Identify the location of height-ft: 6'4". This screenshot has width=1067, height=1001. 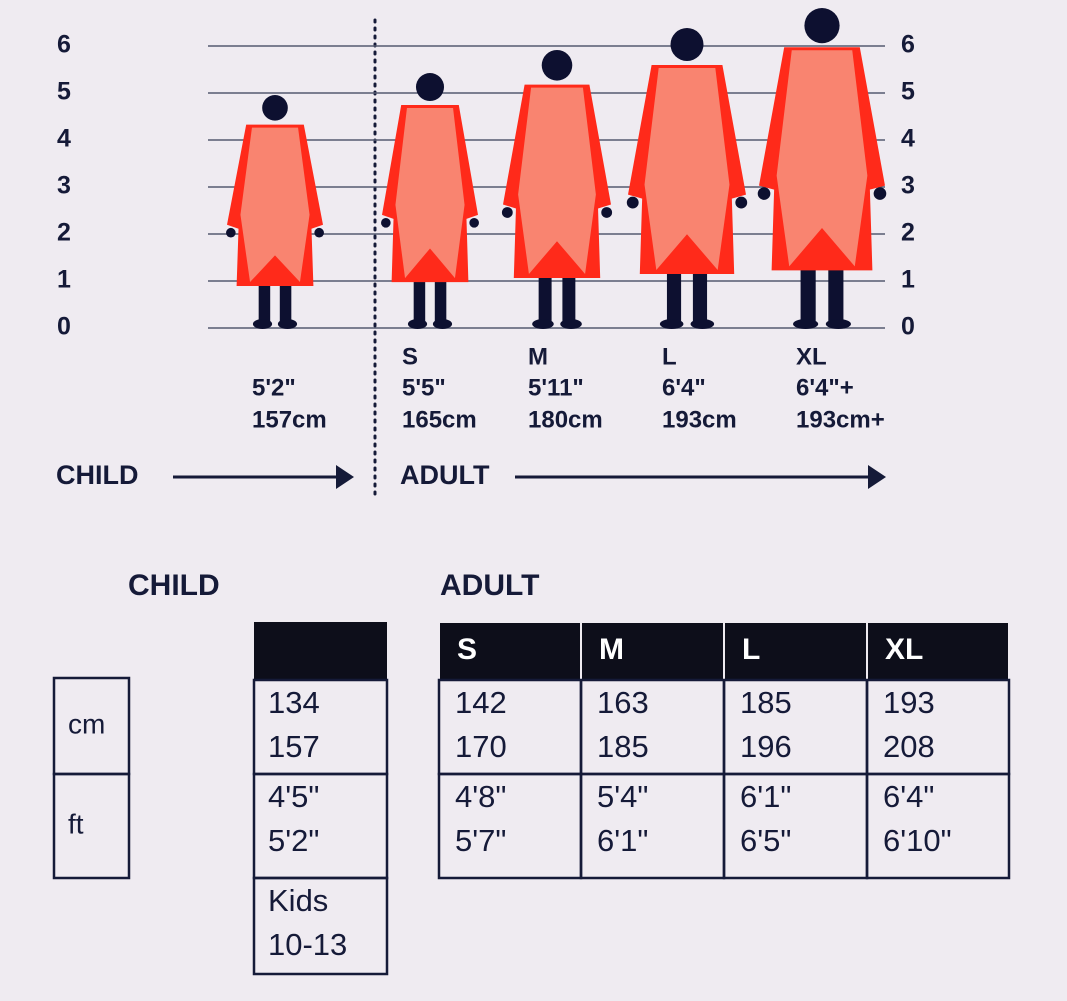
(684, 387).